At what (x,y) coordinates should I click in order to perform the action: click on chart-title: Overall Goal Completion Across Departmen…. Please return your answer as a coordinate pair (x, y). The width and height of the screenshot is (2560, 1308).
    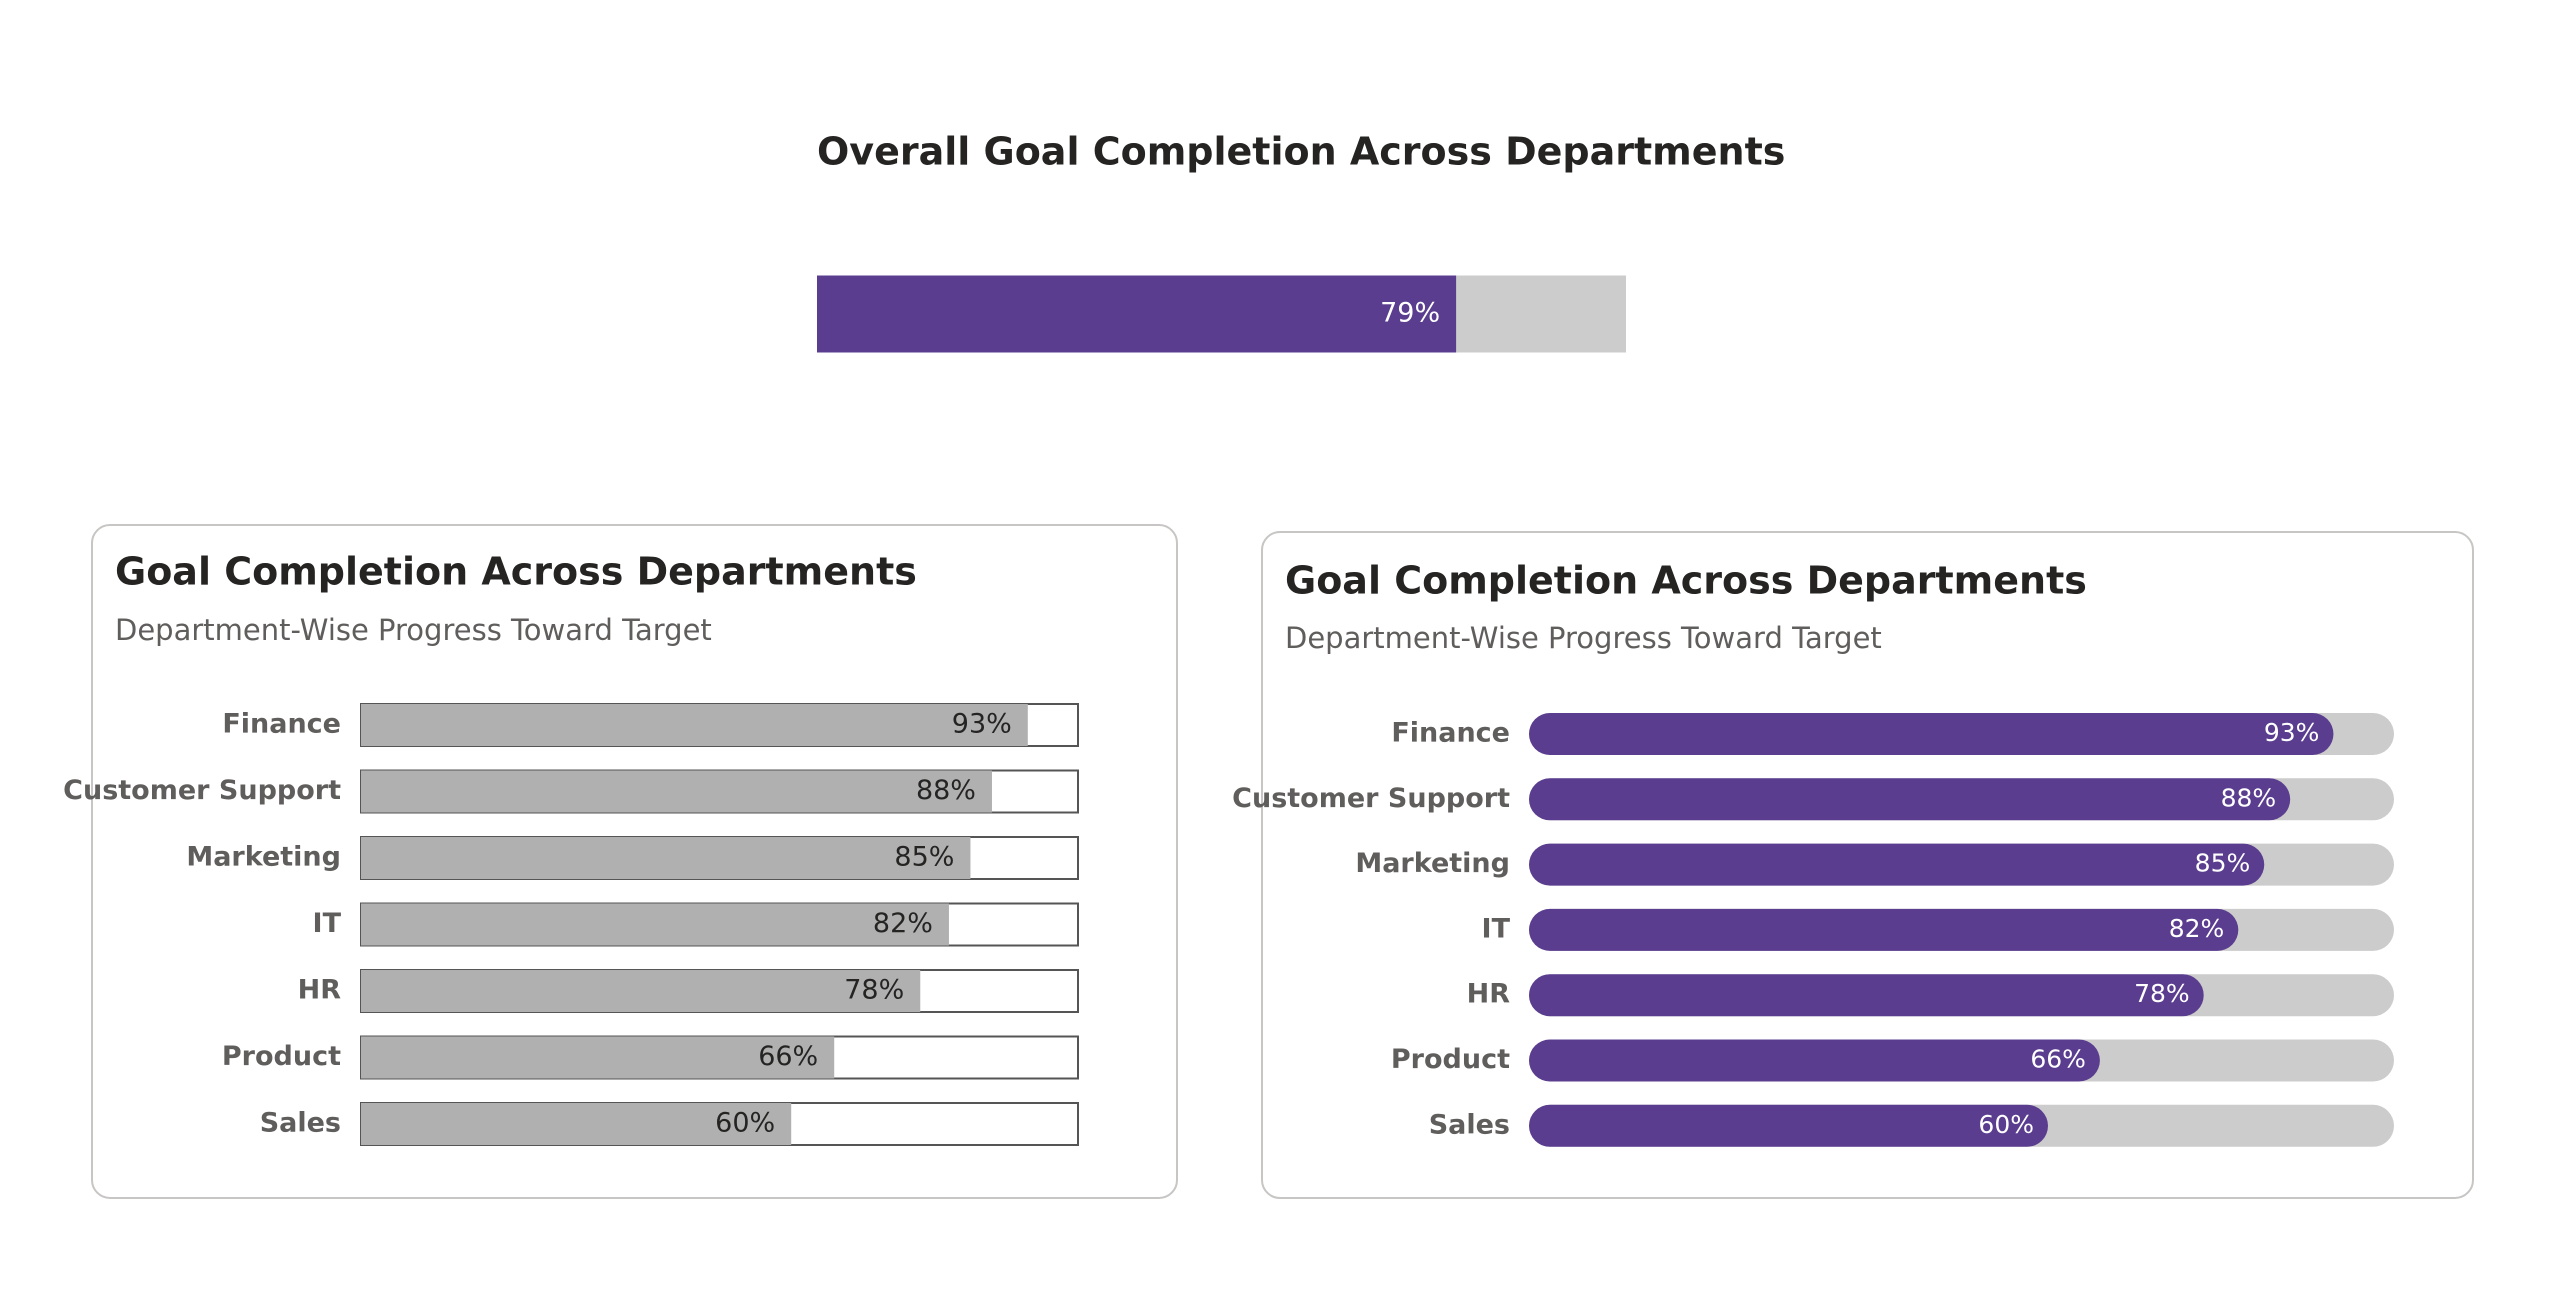
    Looking at the image, I should click on (1301, 152).